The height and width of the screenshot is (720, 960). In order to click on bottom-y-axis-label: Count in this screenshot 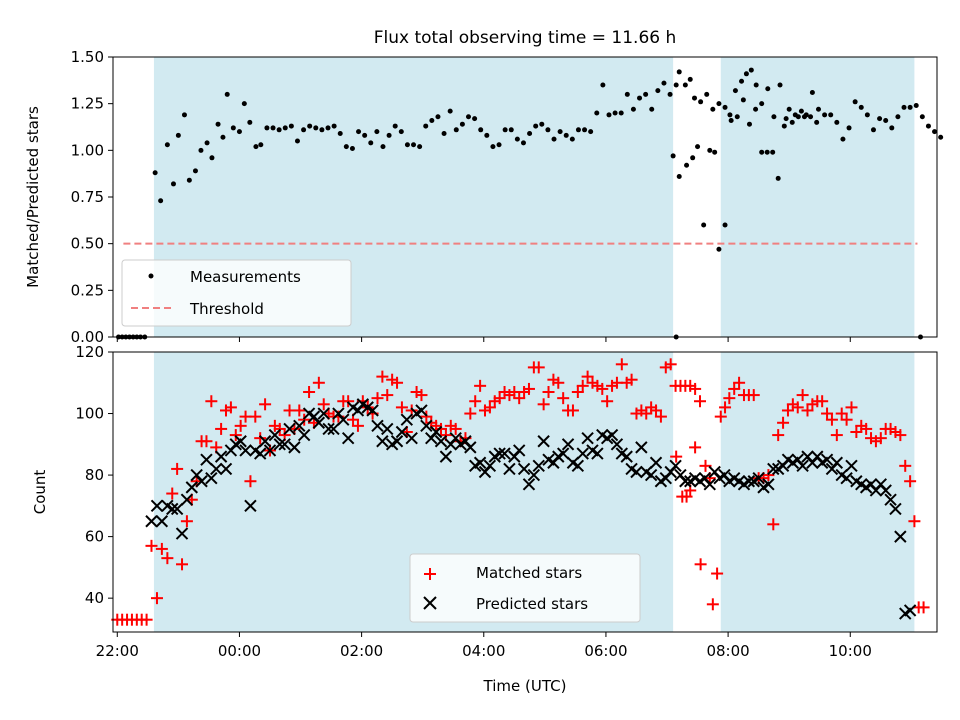, I will do `click(40, 492)`.